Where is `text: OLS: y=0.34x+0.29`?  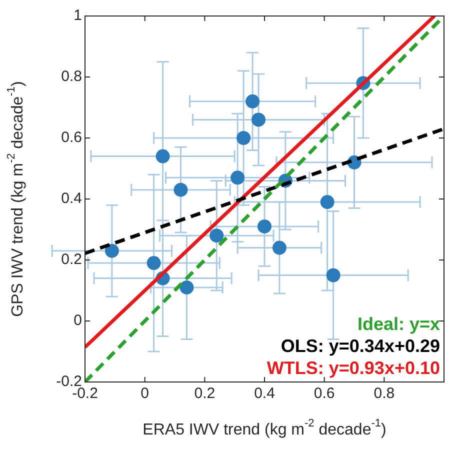
text: OLS: y=0.34x+0.29 is located at coordinates (360, 346).